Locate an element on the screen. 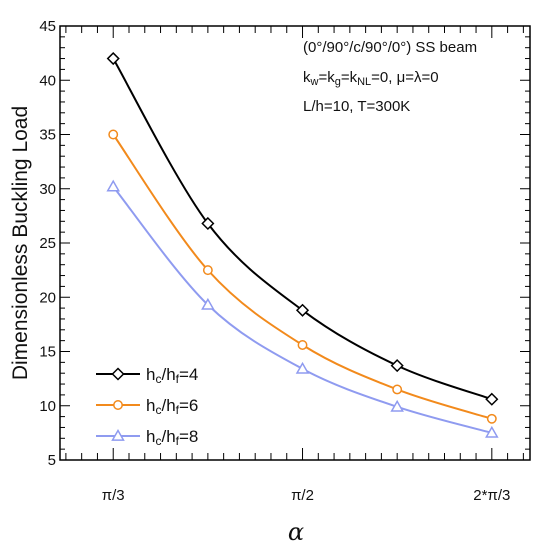 The image size is (540, 550). legend-label: hc/hf=4 is located at coordinates (172, 375).